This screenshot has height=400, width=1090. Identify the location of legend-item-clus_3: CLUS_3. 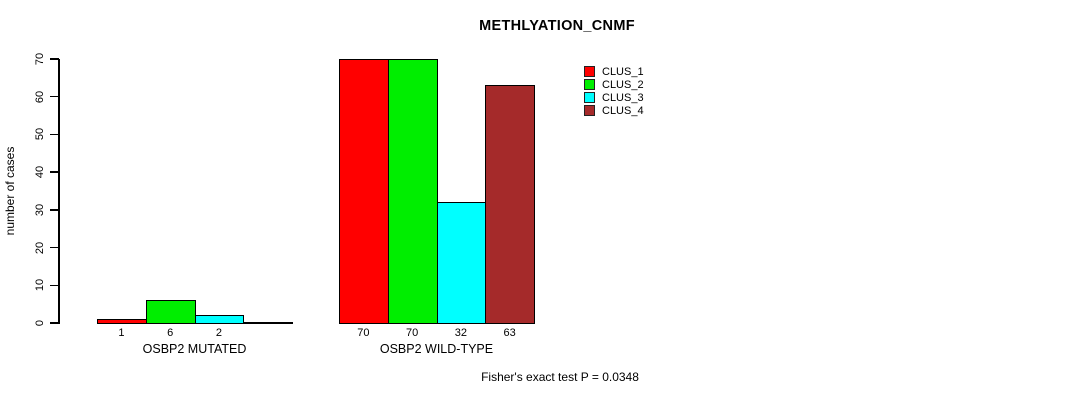
(614, 97).